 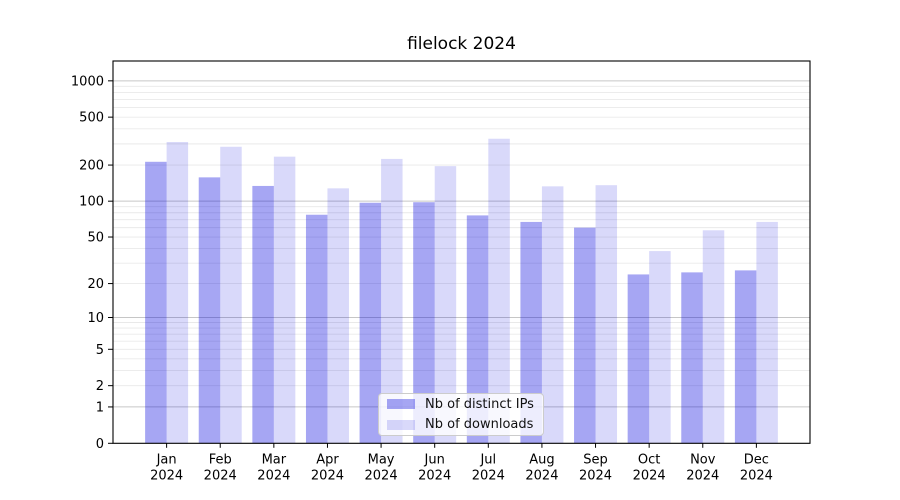 I want to click on bar-distinct-ips-sep, so click(x=585, y=335).